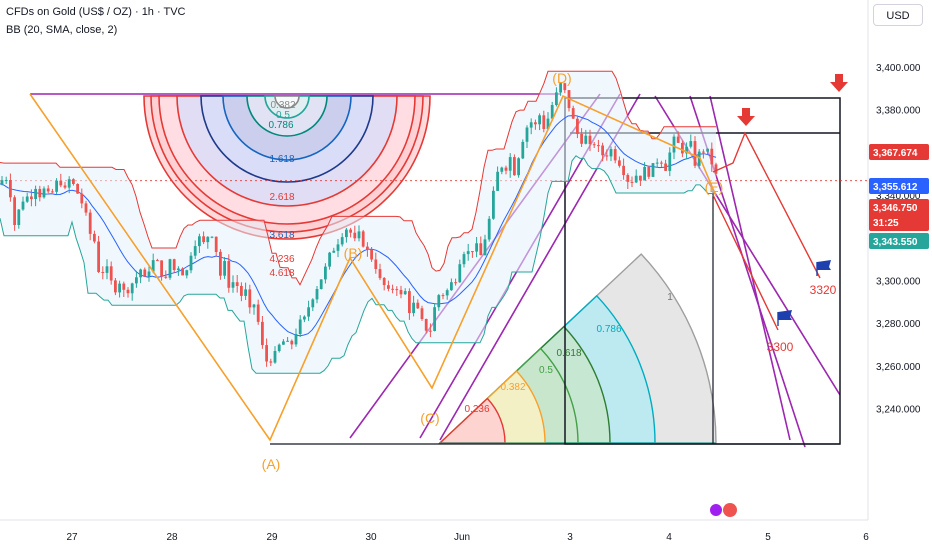 Image resolution: width=932 pixels, height=550 pixels. Describe the element at coordinates (281, 259) in the screenshot. I see `fib-arc-label: 4.236` at that location.